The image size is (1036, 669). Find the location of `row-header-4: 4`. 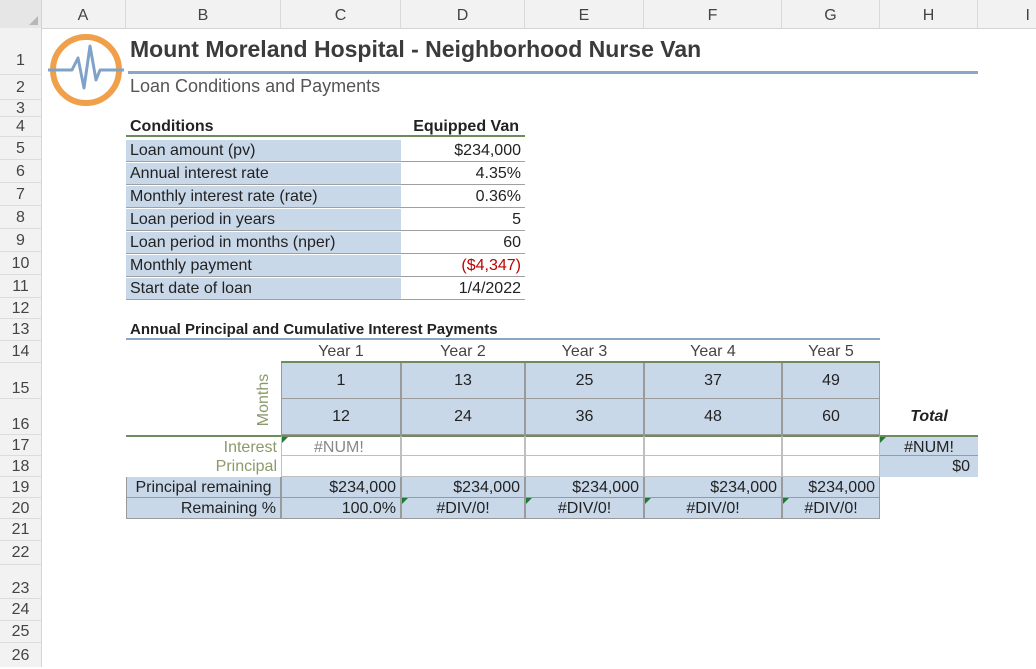

row-header-4: 4 is located at coordinates (20, 127).